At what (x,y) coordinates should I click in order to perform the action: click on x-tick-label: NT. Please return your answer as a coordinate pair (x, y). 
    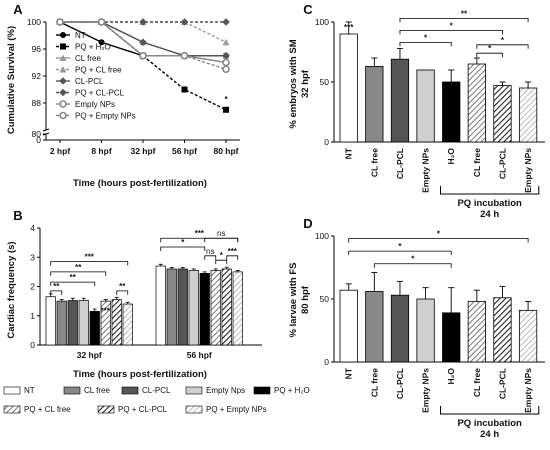
    Looking at the image, I should click on (349, 153).